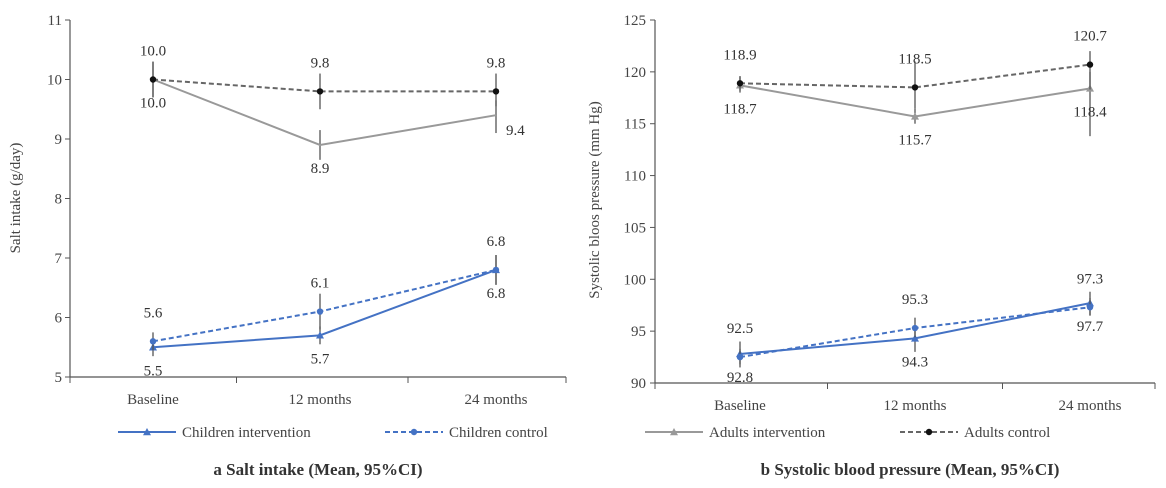 The height and width of the screenshot is (488, 1166). Describe the element at coordinates (635, 21) in the screenshot. I see `y-tick-label: 125` at that location.